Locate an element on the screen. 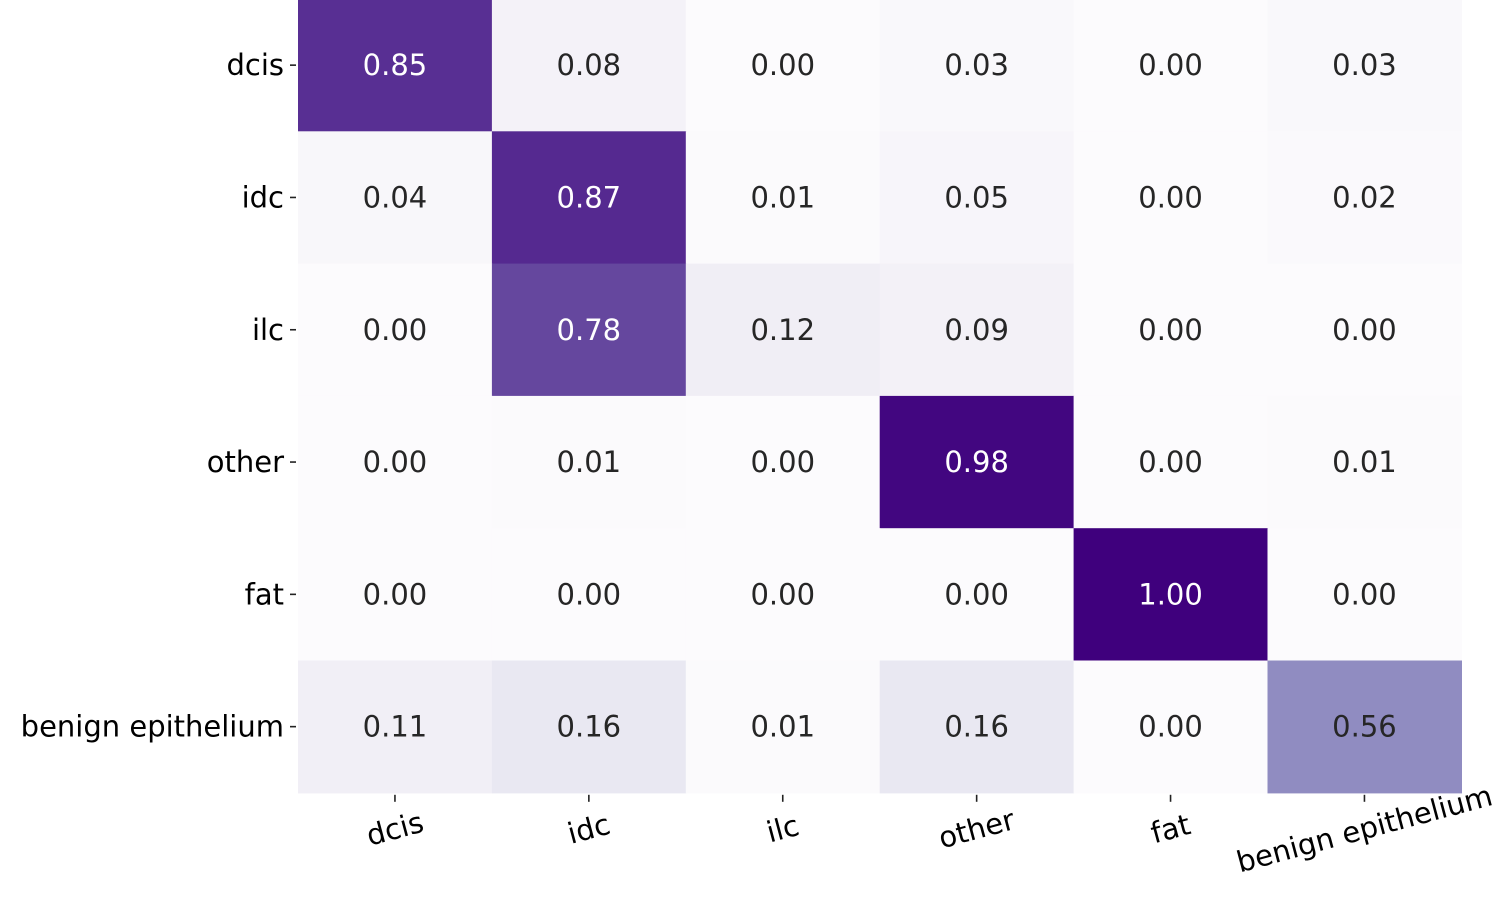  cell-value-label: 0.09 is located at coordinates (976, 330).